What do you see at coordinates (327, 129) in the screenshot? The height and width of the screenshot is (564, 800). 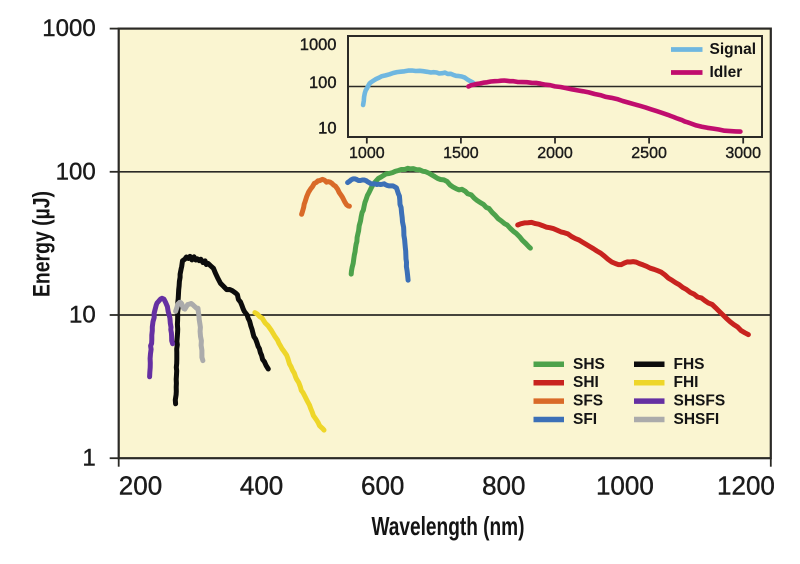 I see `inset-y-tick-label: 10` at bounding box center [327, 129].